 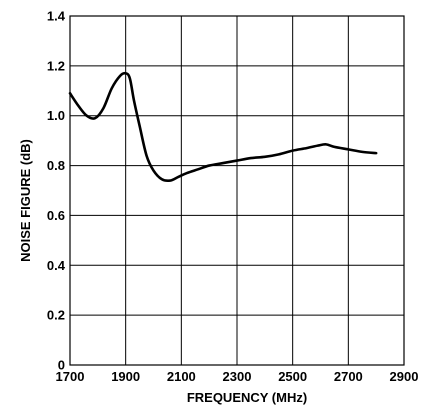 I want to click on y-tick-label: 1.2, so click(x=56, y=65).